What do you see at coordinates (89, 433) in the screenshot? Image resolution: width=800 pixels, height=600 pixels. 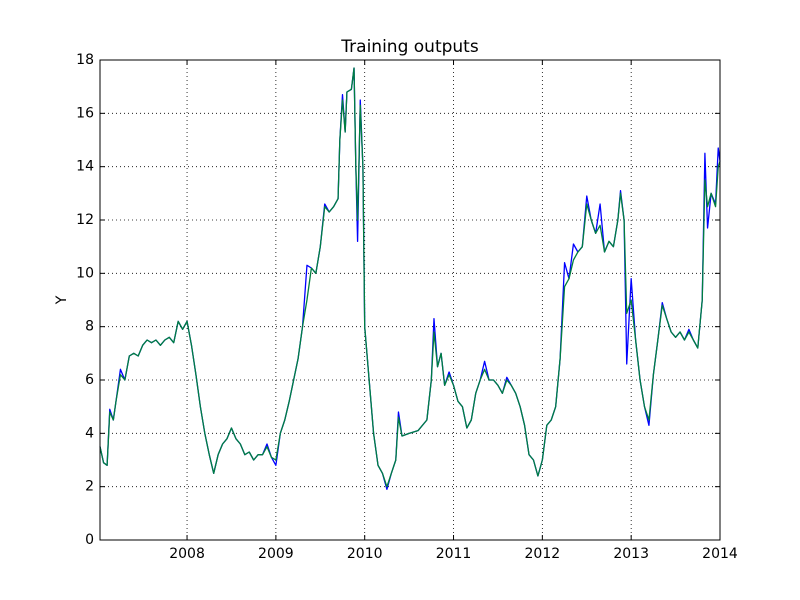 I see `y-tick-label: 4` at bounding box center [89, 433].